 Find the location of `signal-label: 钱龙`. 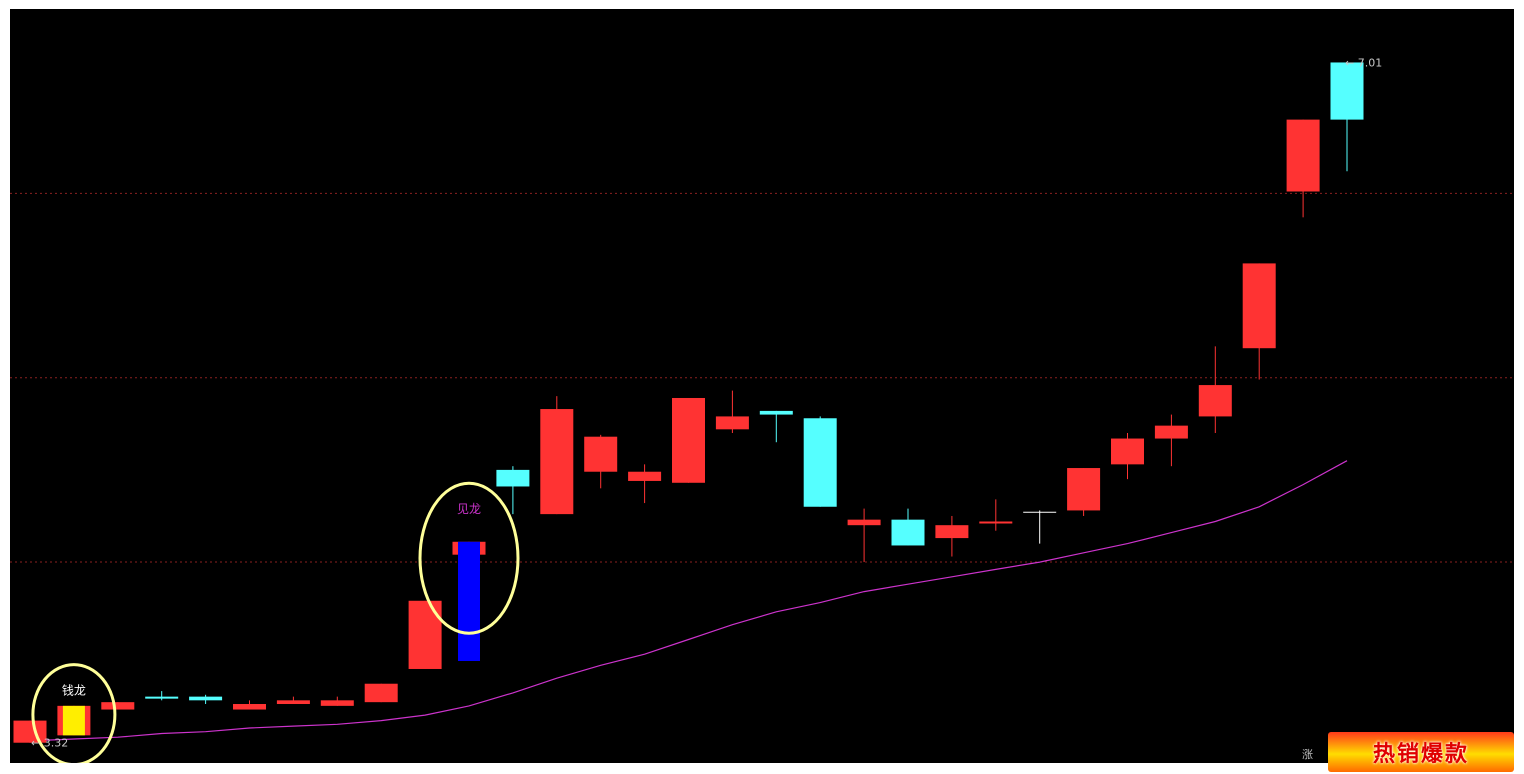

signal-label: 钱龙 is located at coordinates (74, 690).